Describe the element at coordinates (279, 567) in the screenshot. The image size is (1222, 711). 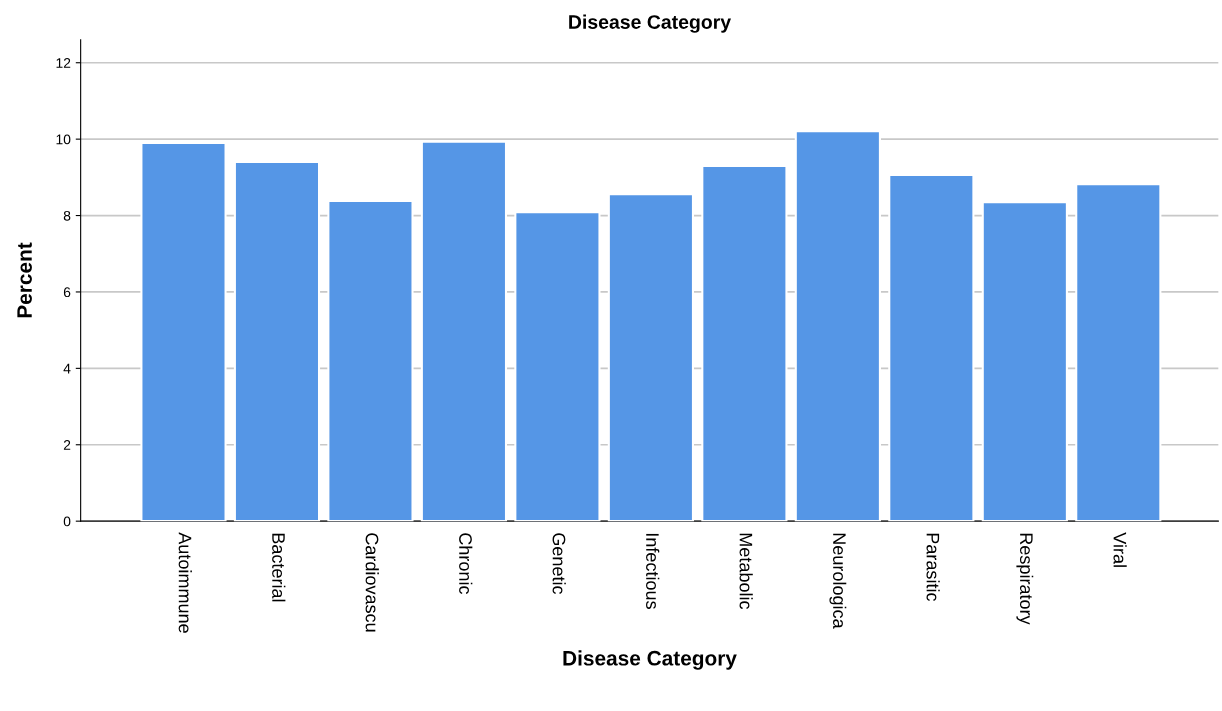
I see `x-tick-label: Bacterial` at that location.